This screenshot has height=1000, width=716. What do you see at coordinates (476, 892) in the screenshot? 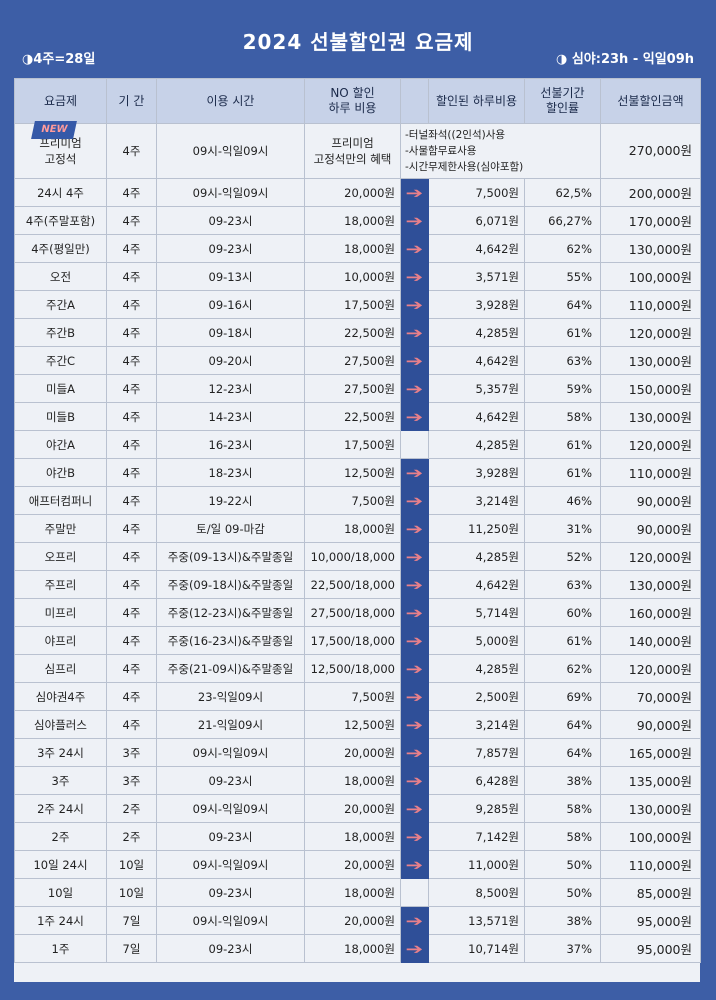
I see `discounted-daily-cell: 8,500원` at bounding box center [476, 892].